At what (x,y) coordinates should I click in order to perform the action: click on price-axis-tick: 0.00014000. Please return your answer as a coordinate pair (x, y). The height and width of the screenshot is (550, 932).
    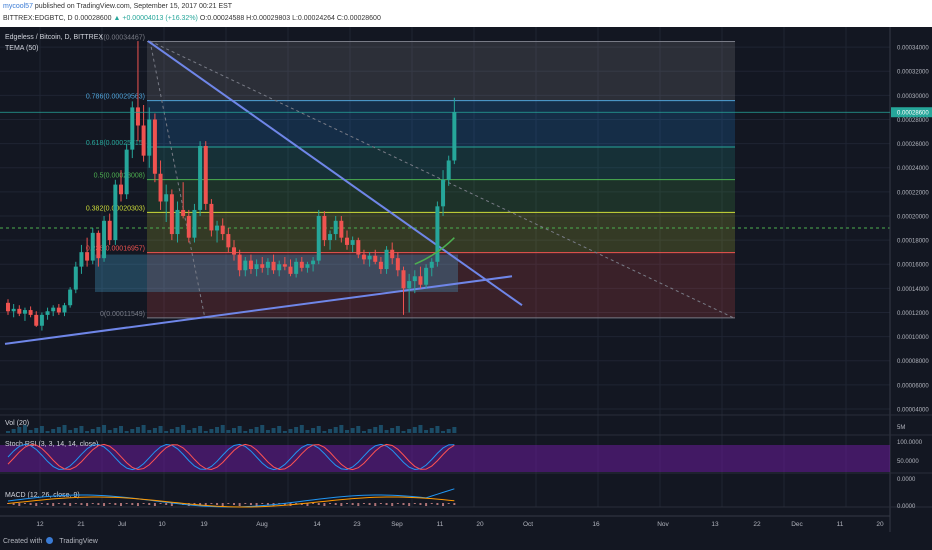
    Looking at the image, I should click on (913, 290).